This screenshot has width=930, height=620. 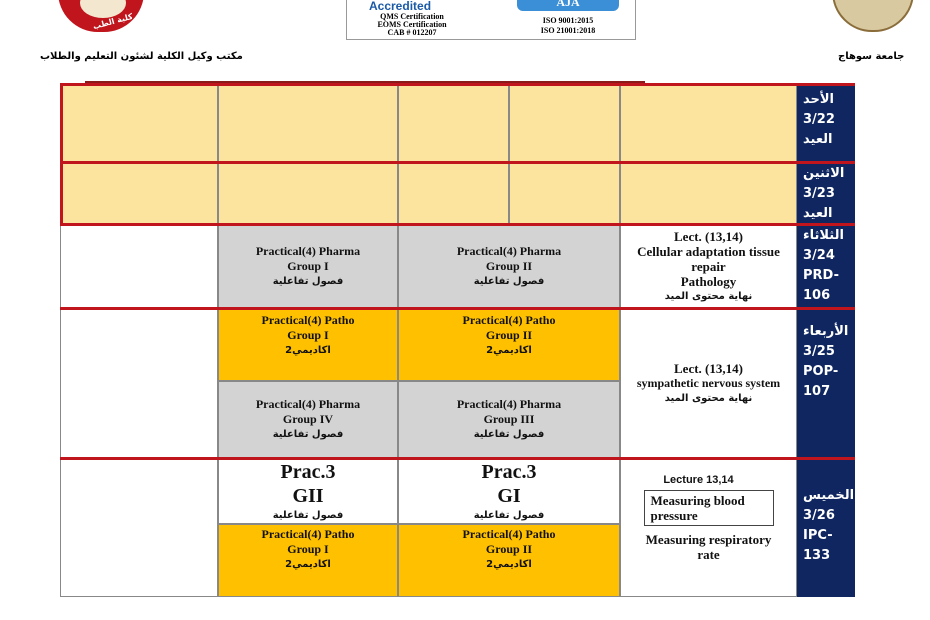 I want to click on accredited-label: Accredited, so click(x=400, y=6).